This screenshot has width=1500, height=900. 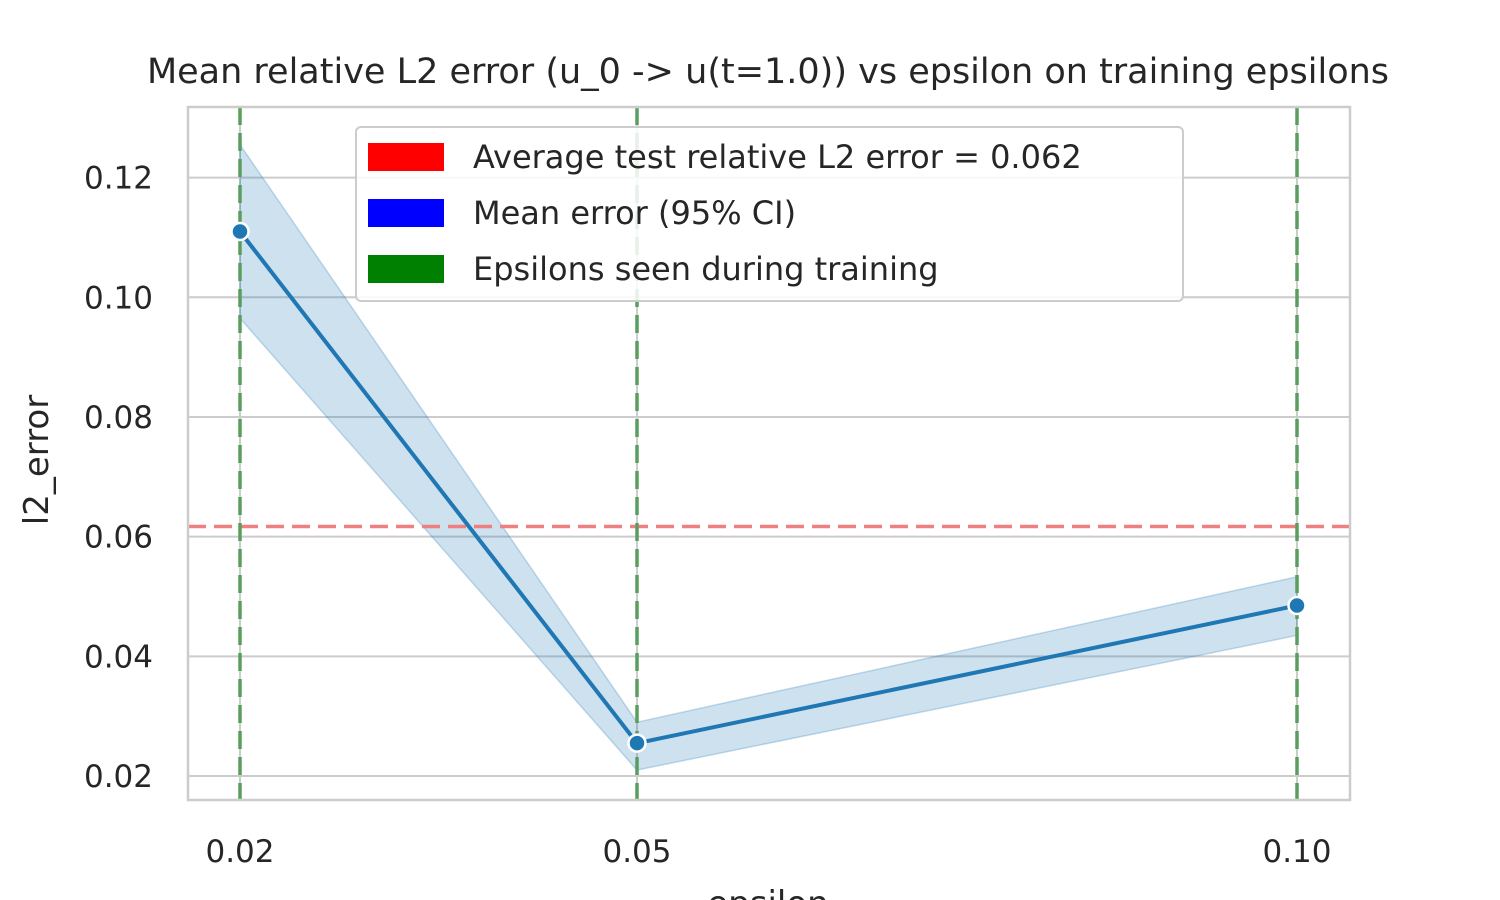 I want to click on y-tick-label: 0.06, so click(x=118, y=538).